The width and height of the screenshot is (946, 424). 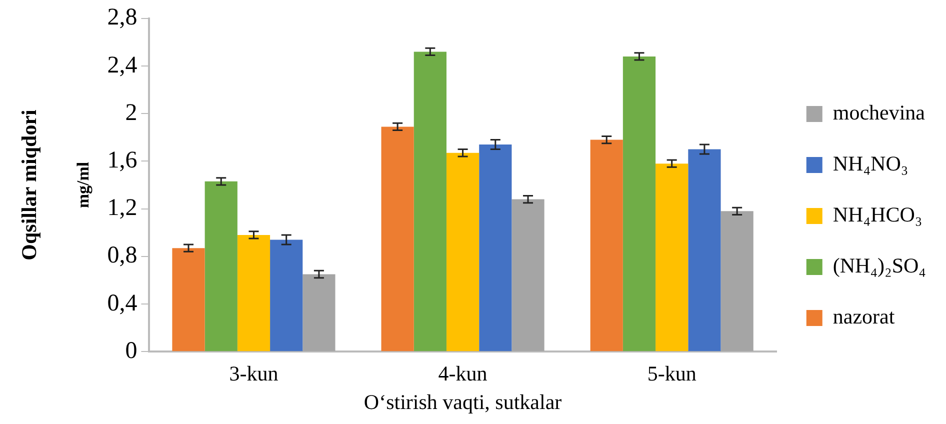 What do you see at coordinates (254, 374) in the screenshot?
I see `x-tick-label: 3-kun` at bounding box center [254, 374].